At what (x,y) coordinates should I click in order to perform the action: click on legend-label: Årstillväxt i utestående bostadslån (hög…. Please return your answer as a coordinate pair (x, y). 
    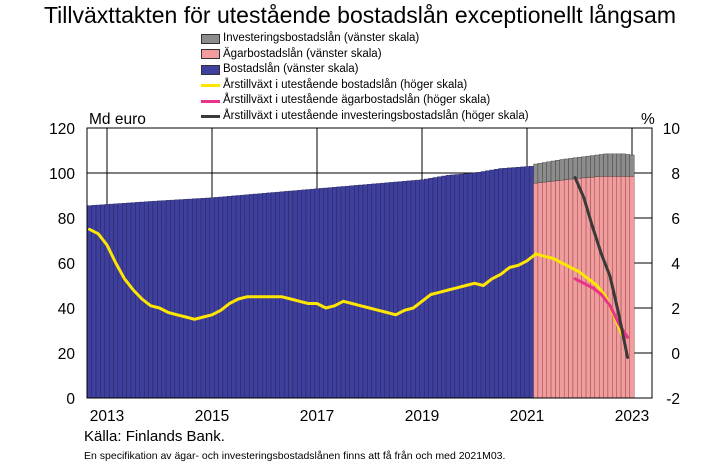
    Looking at the image, I should click on (345, 84).